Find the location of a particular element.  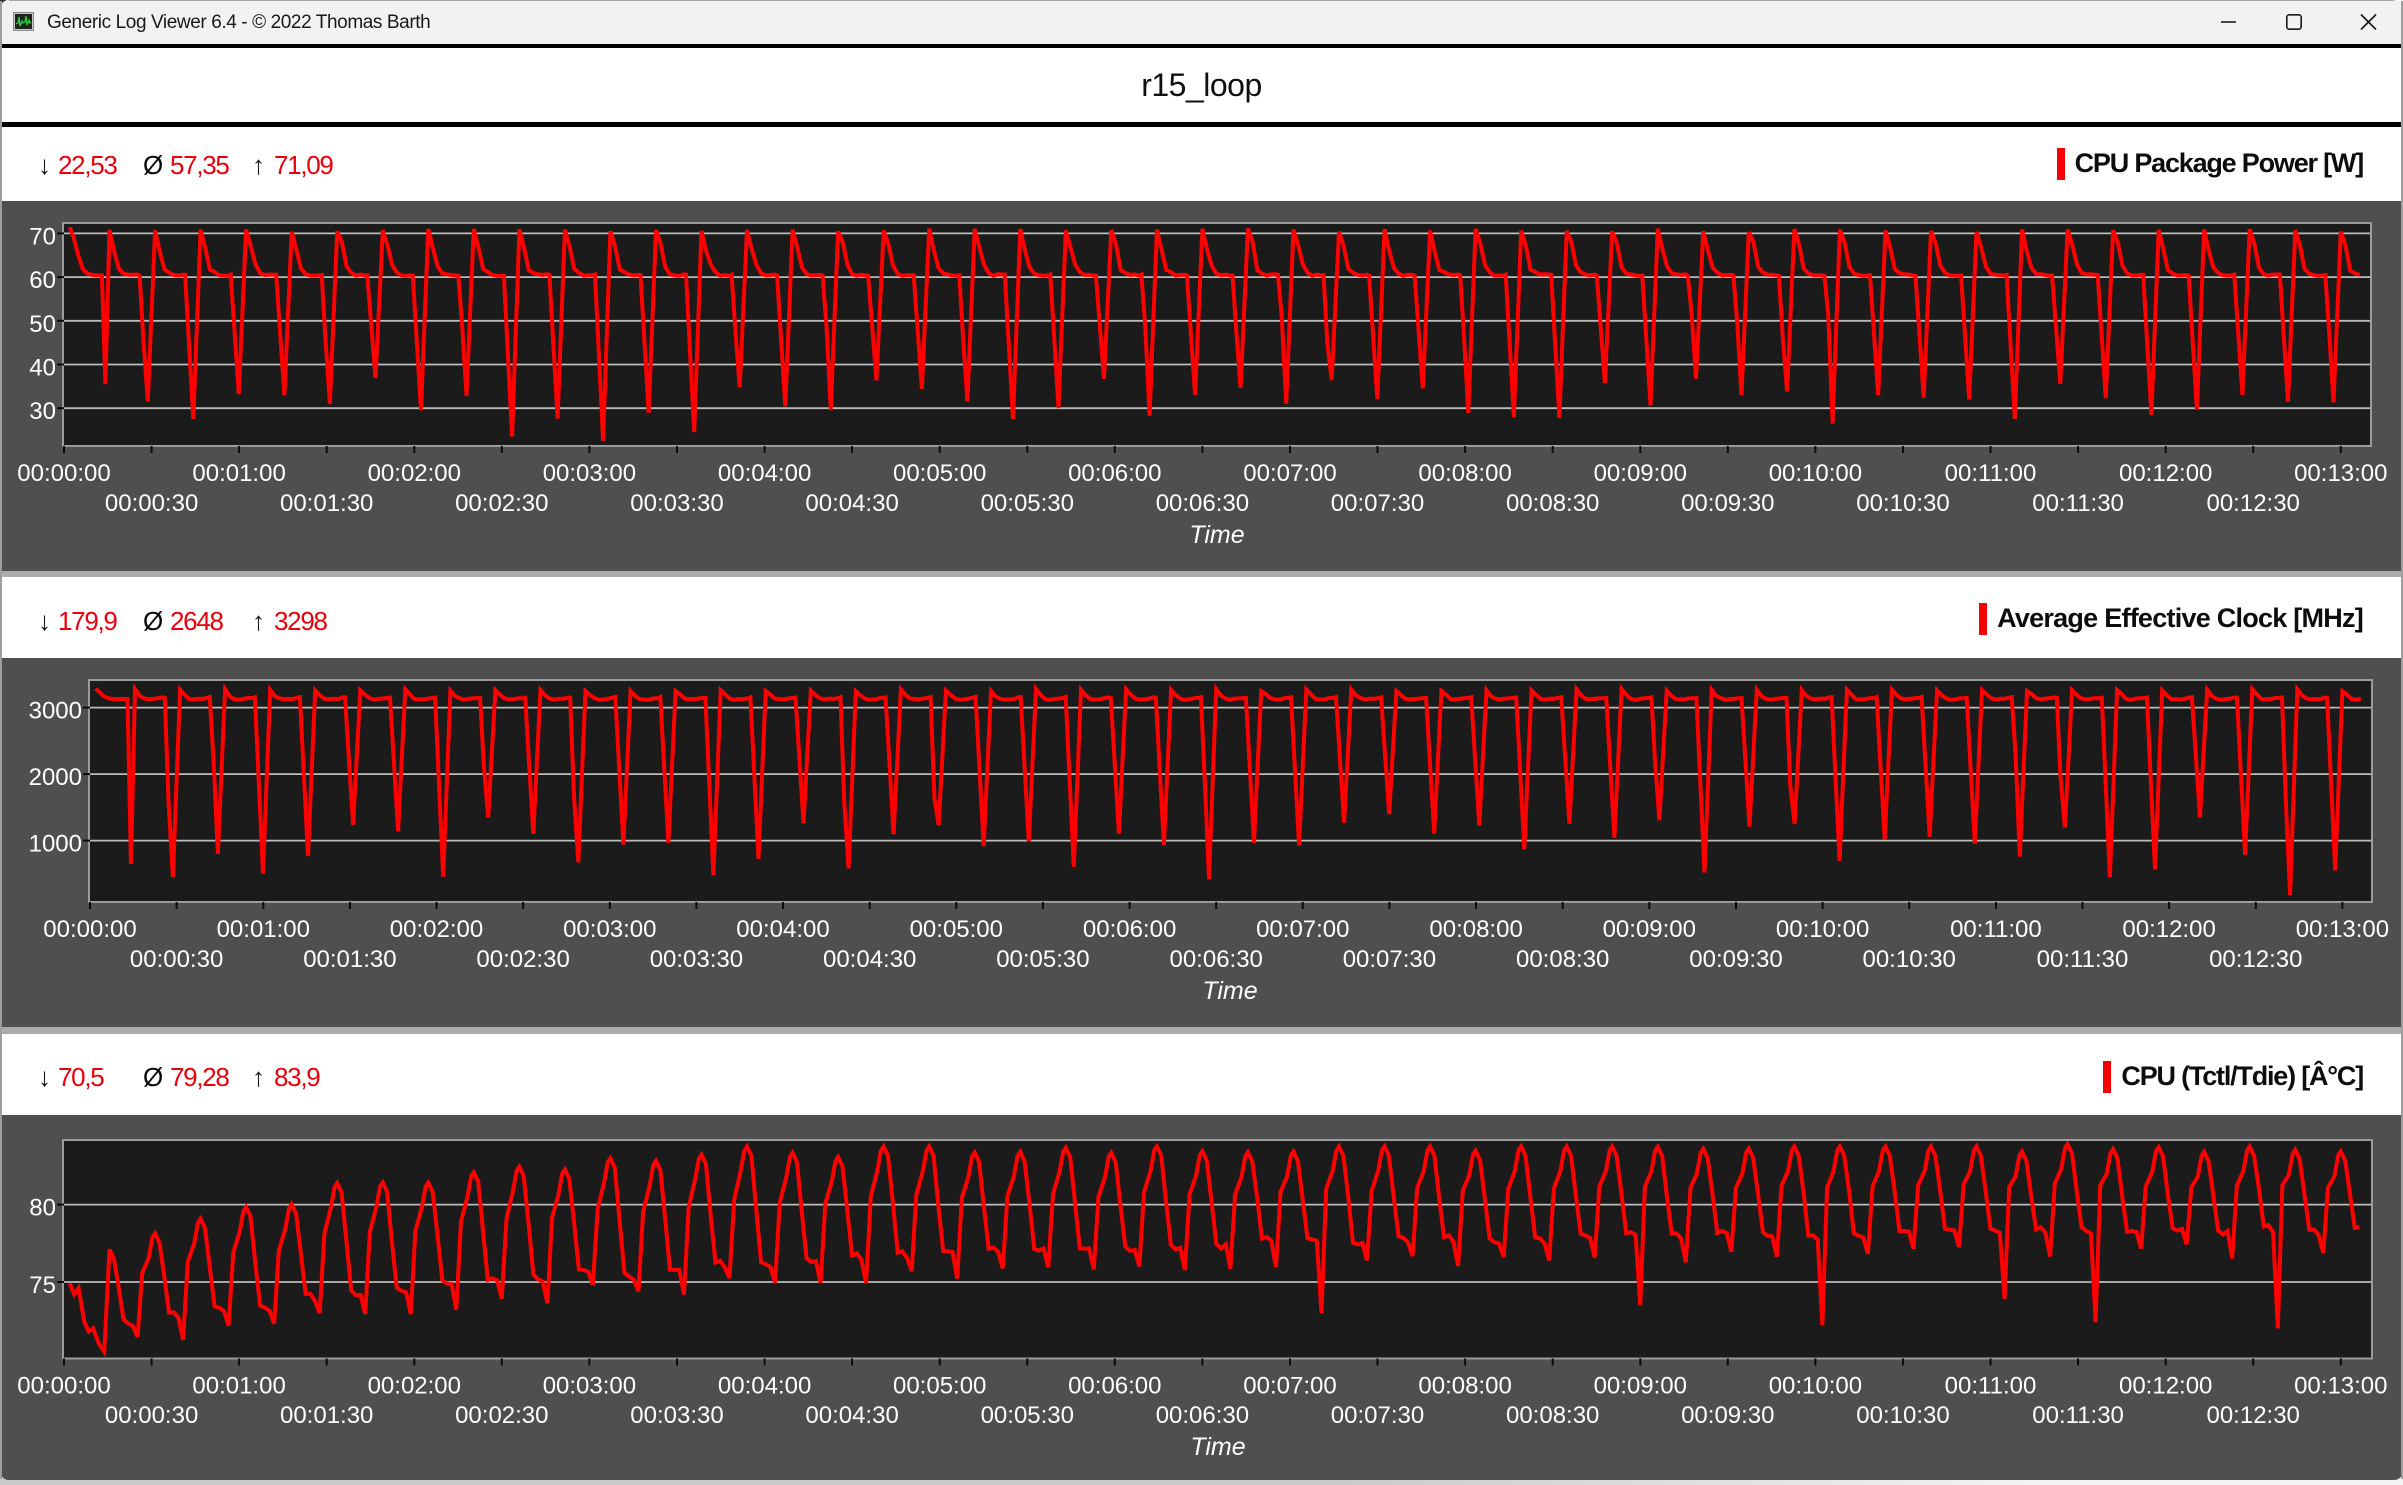

svg-text: 40 is located at coordinates (42, 368).